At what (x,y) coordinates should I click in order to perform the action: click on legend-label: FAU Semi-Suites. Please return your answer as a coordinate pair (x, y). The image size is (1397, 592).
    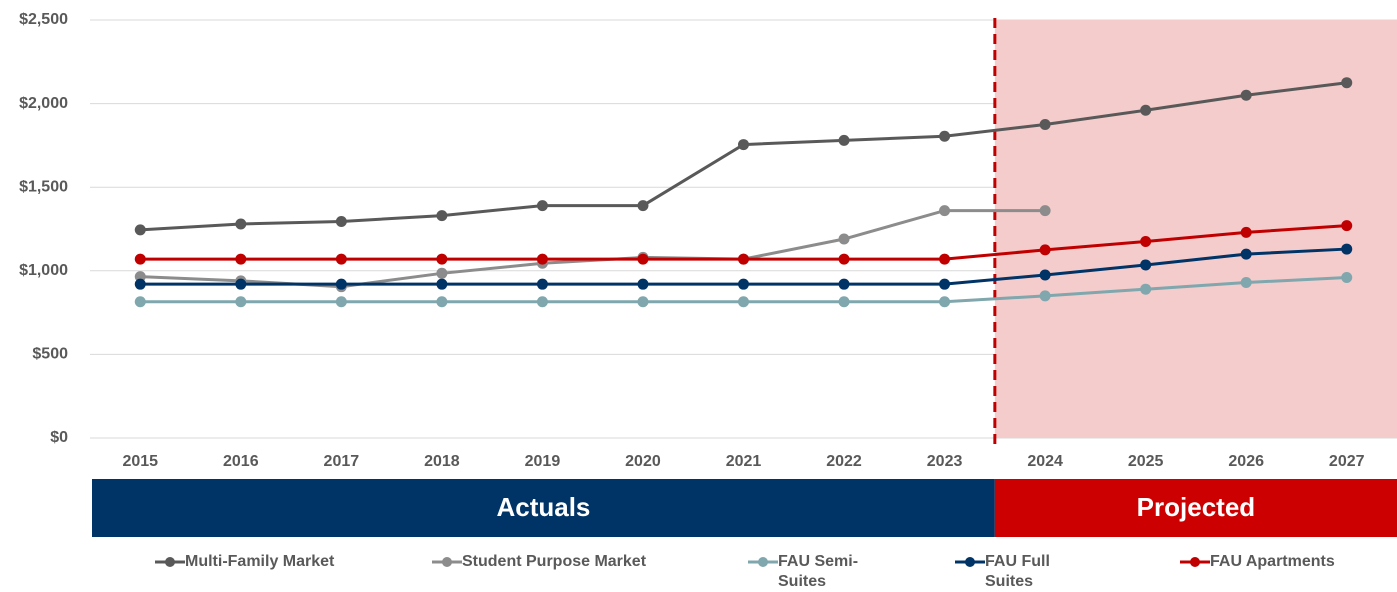
    Looking at the image, I should click on (818, 571).